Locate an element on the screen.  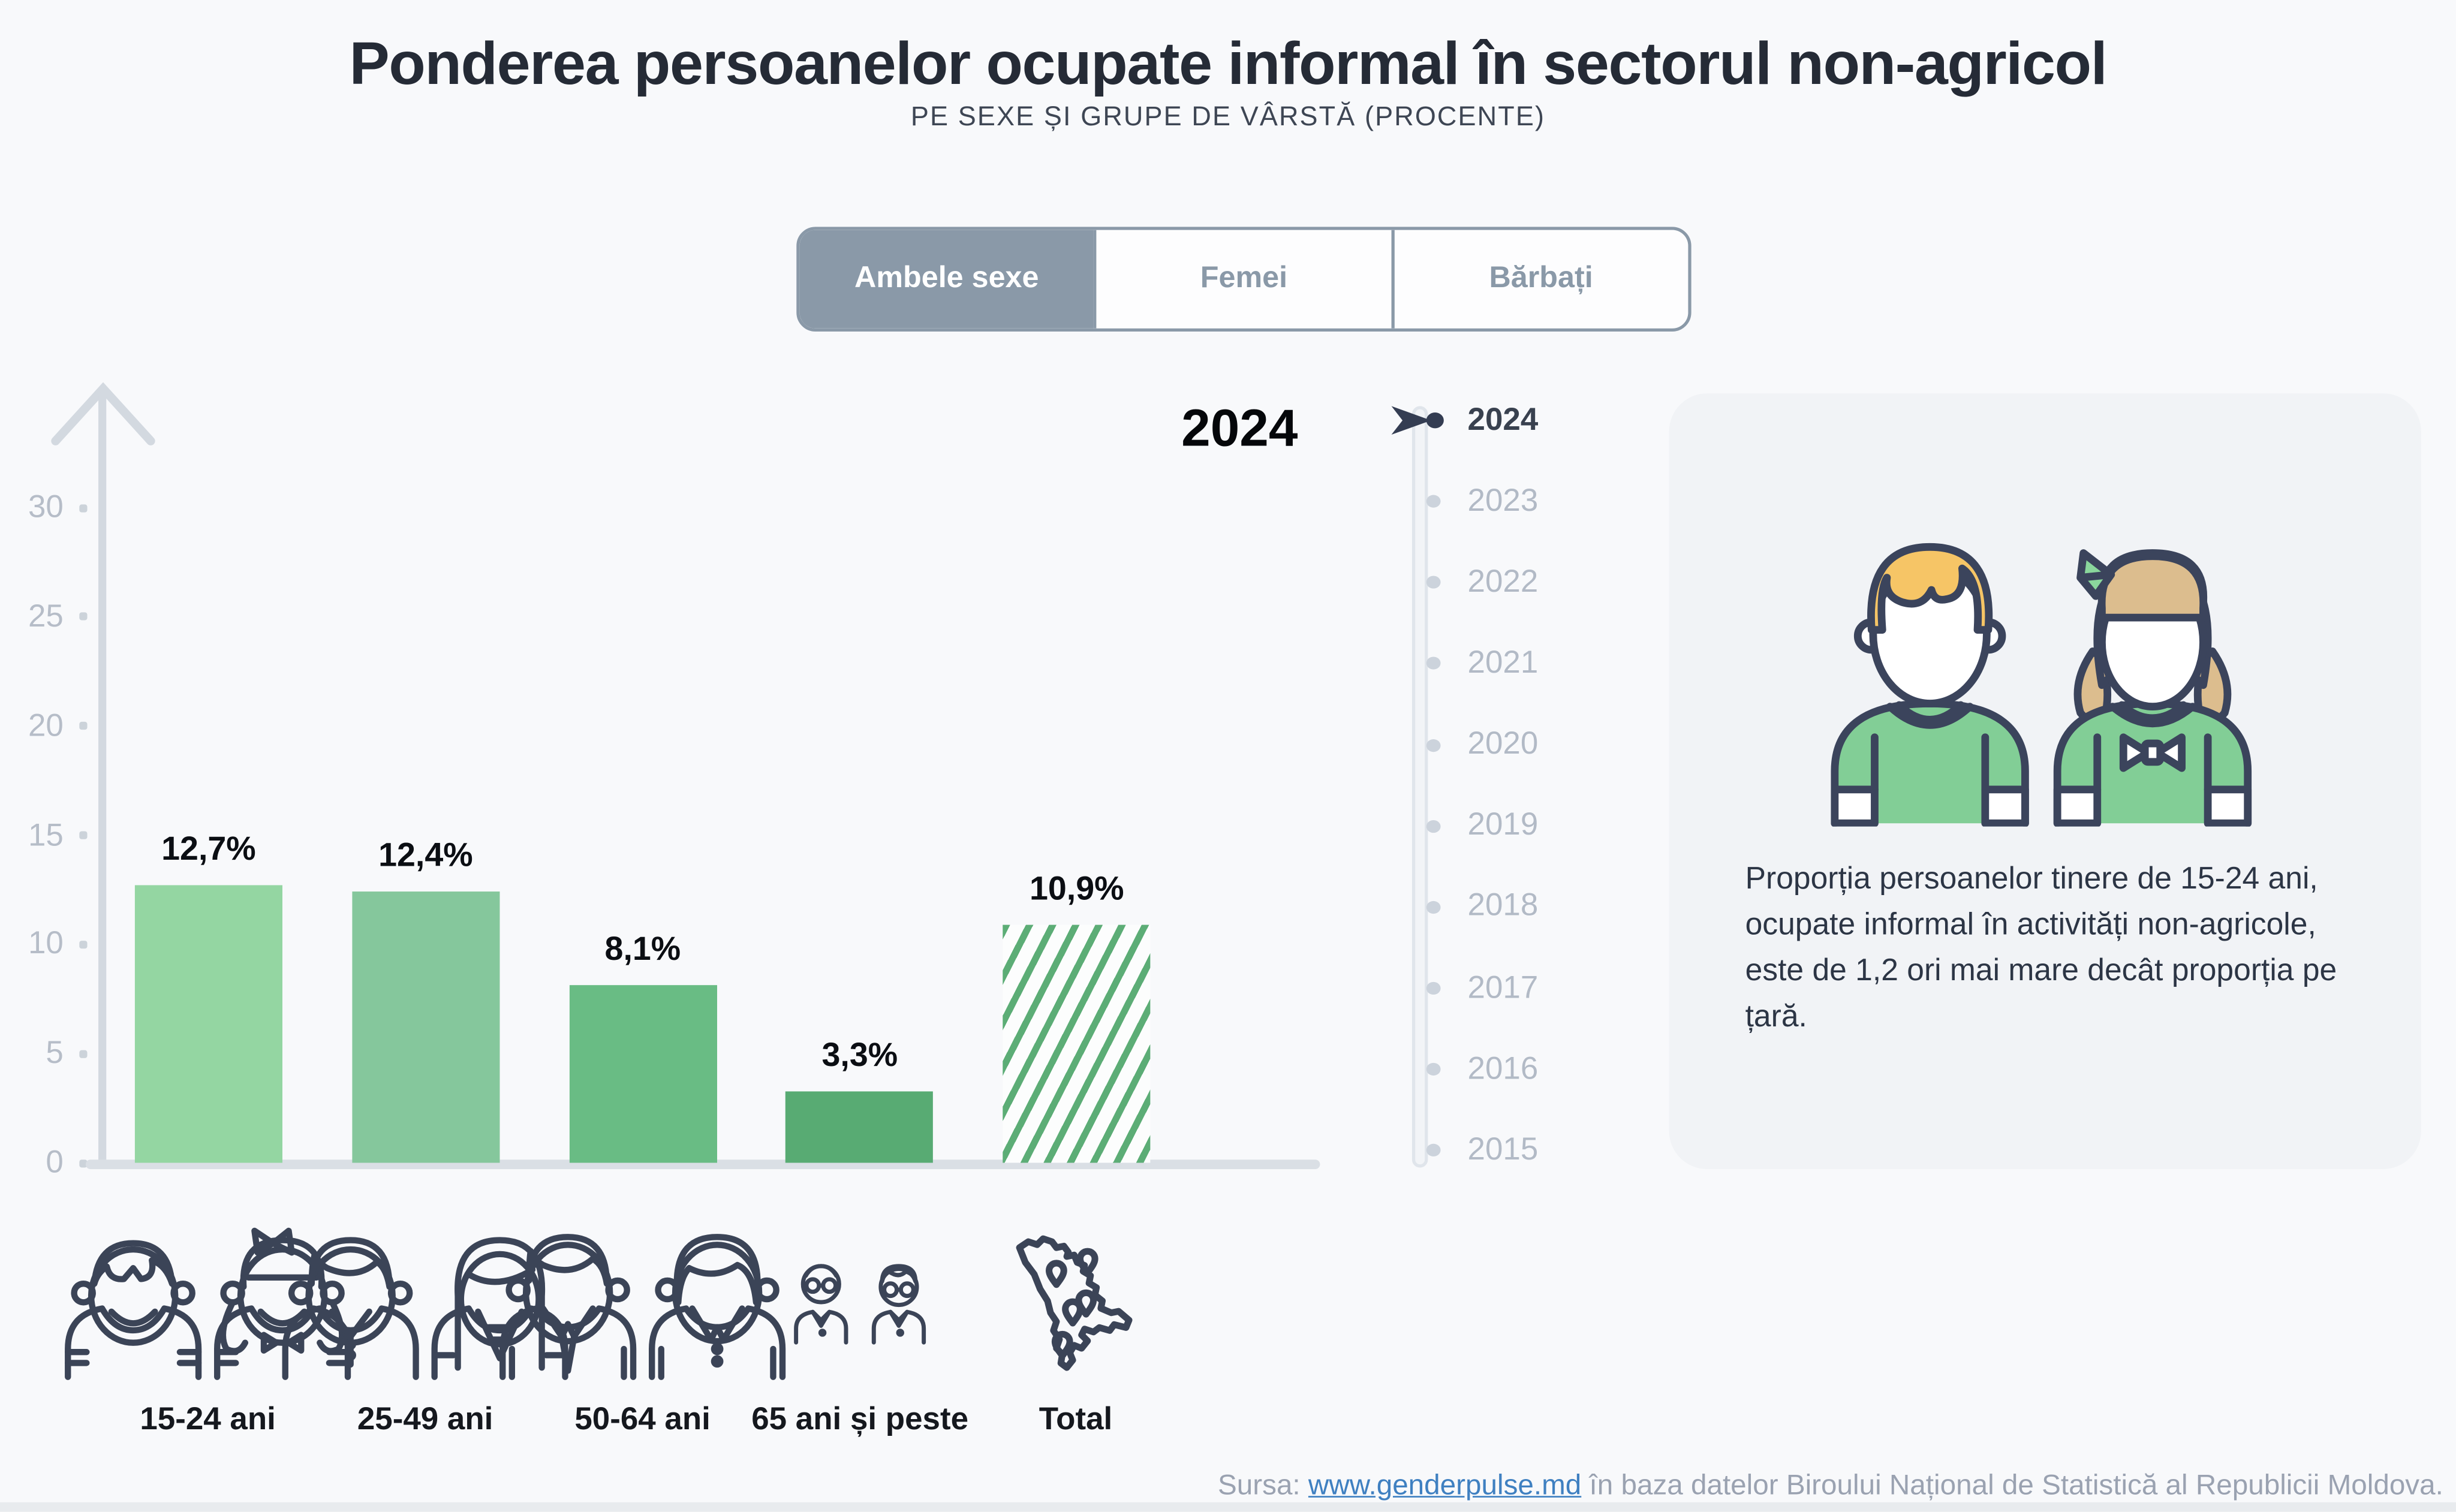
bar-50-64-ani is located at coordinates (643, 1074).